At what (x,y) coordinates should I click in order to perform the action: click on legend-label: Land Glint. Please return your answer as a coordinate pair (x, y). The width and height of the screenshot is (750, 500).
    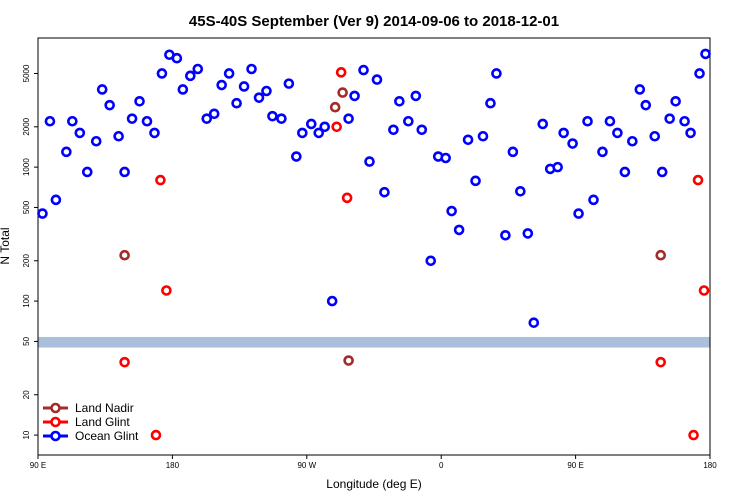
    Looking at the image, I should click on (102, 422).